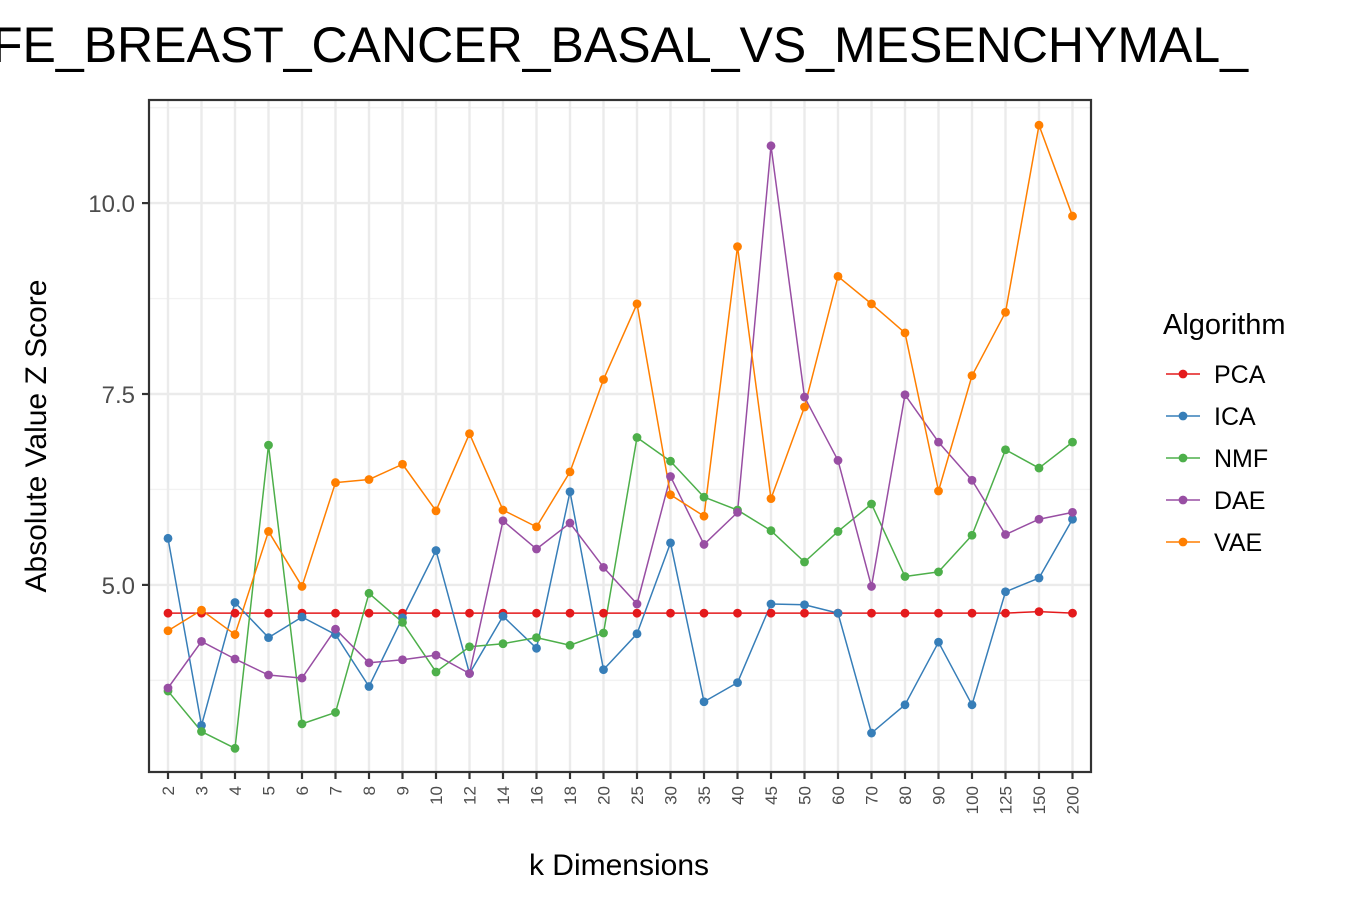  I want to click on y-axis-title: Absolute Value Z Score, so click(36, 436).